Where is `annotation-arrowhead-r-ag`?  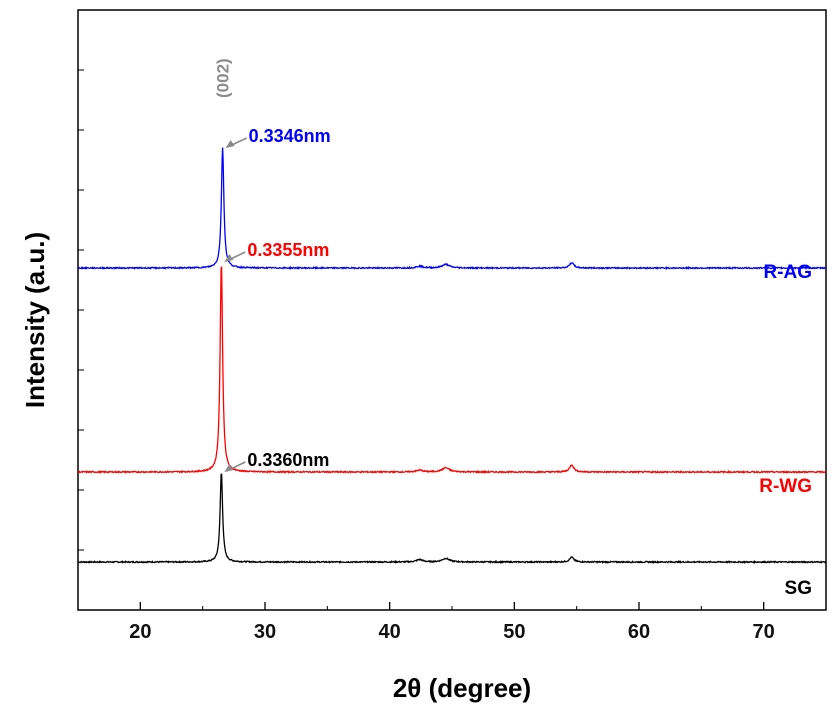
annotation-arrowhead-r-ag is located at coordinates (230, 144).